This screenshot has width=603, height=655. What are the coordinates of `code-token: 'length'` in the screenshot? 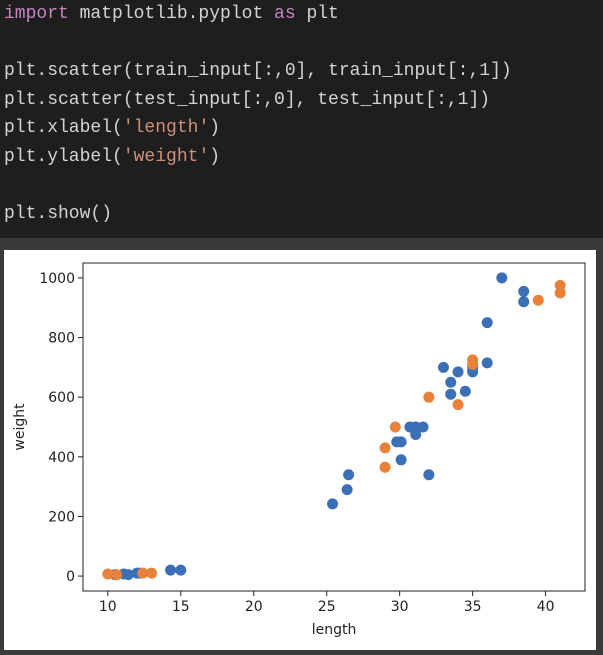 It's located at (166, 128).